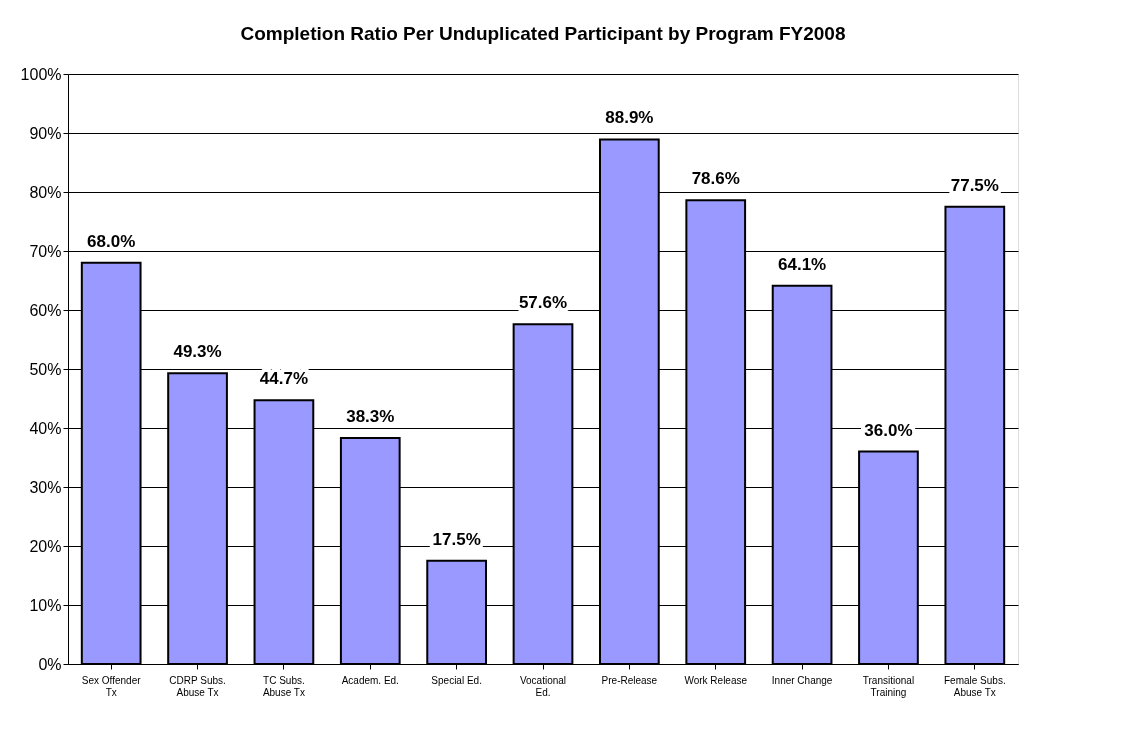 This screenshot has height=729, width=1122. I want to click on x-tick-label: Special Ed., so click(456, 680).